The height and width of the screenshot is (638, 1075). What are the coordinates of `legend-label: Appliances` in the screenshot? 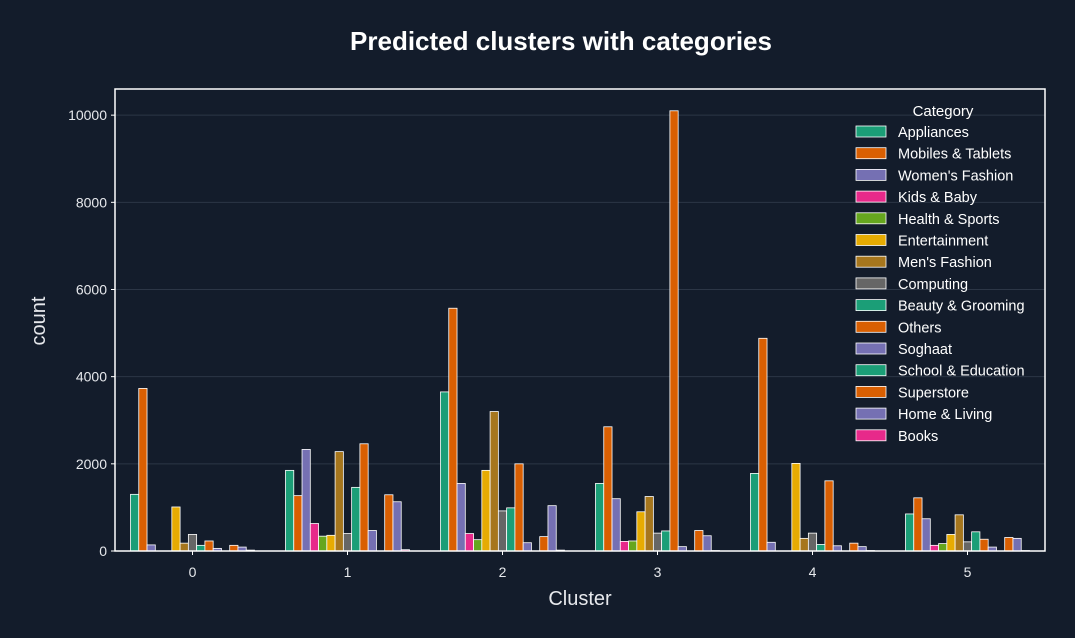 It's located at (933, 133).